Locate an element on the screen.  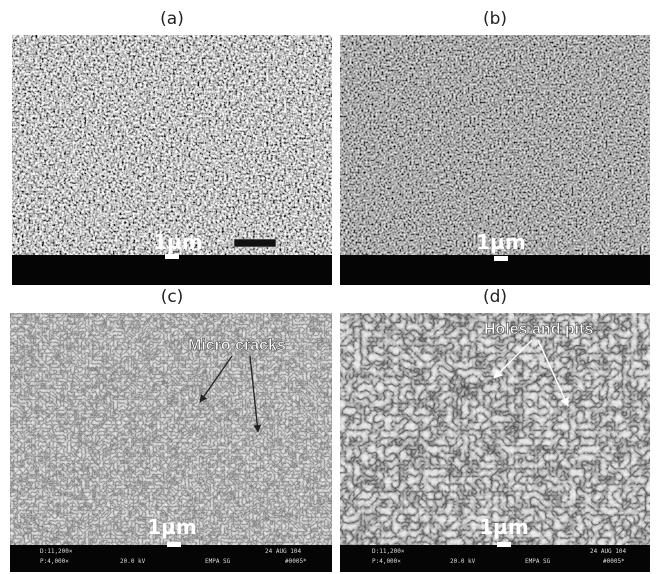
panel-label: (c) is located at coordinates (172, 297).